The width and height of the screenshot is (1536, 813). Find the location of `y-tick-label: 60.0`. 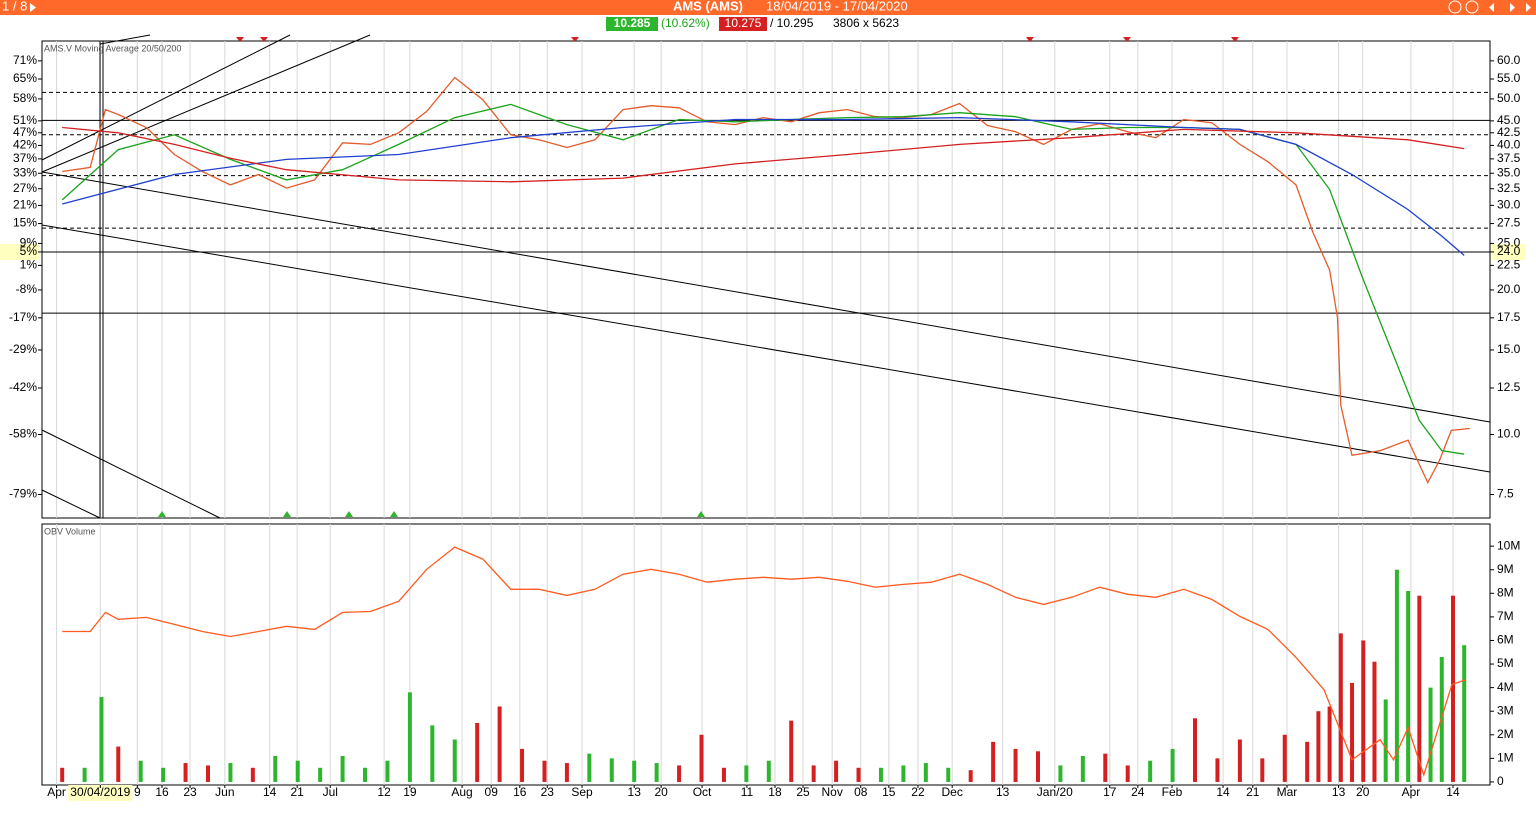

y-tick-label: 60.0 is located at coordinates (1509, 60).